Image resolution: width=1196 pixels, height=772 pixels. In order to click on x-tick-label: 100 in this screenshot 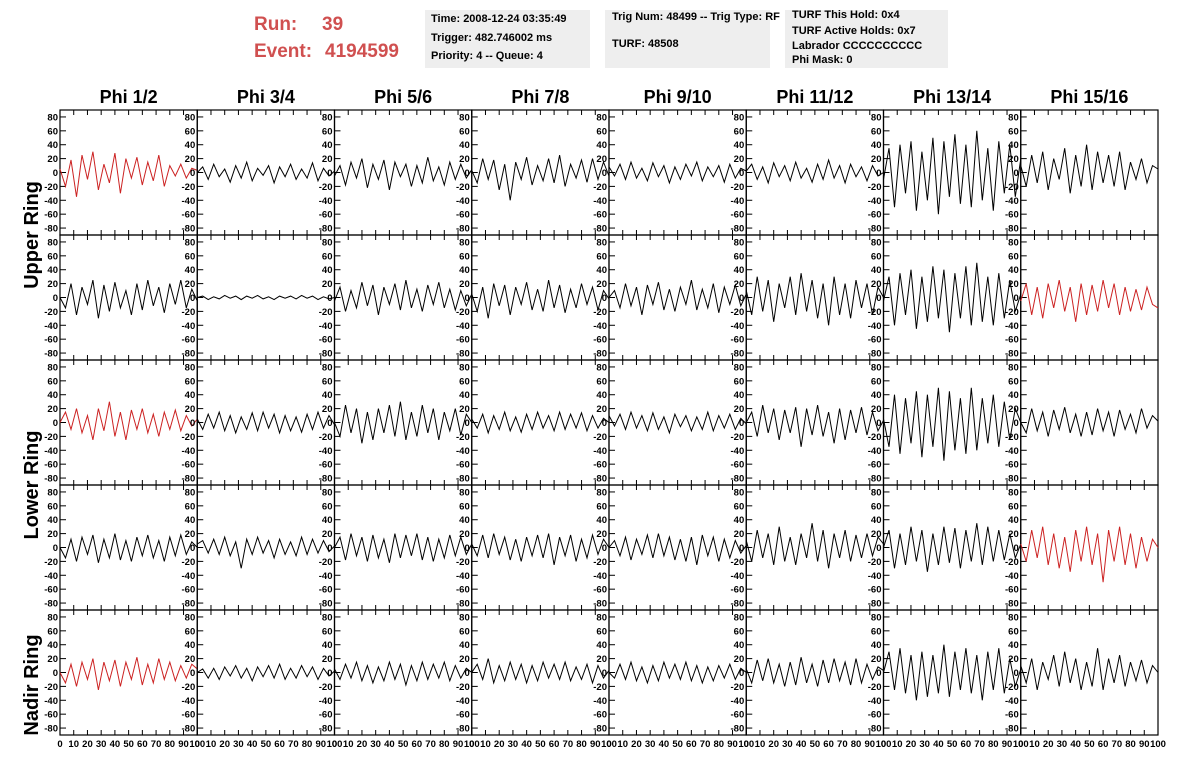, I will do `click(746, 744)`.